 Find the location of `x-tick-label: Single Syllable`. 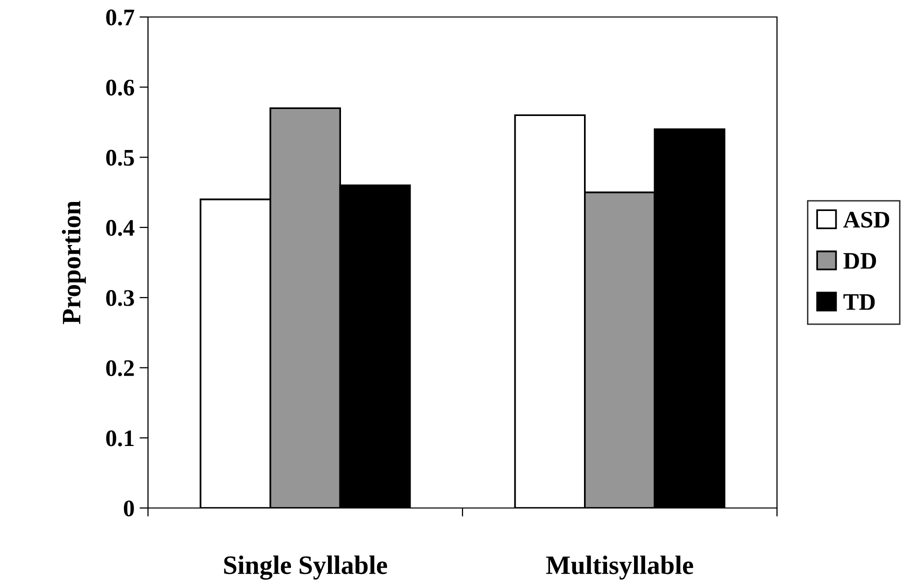

x-tick-label: Single Syllable is located at coordinates (306, 568).